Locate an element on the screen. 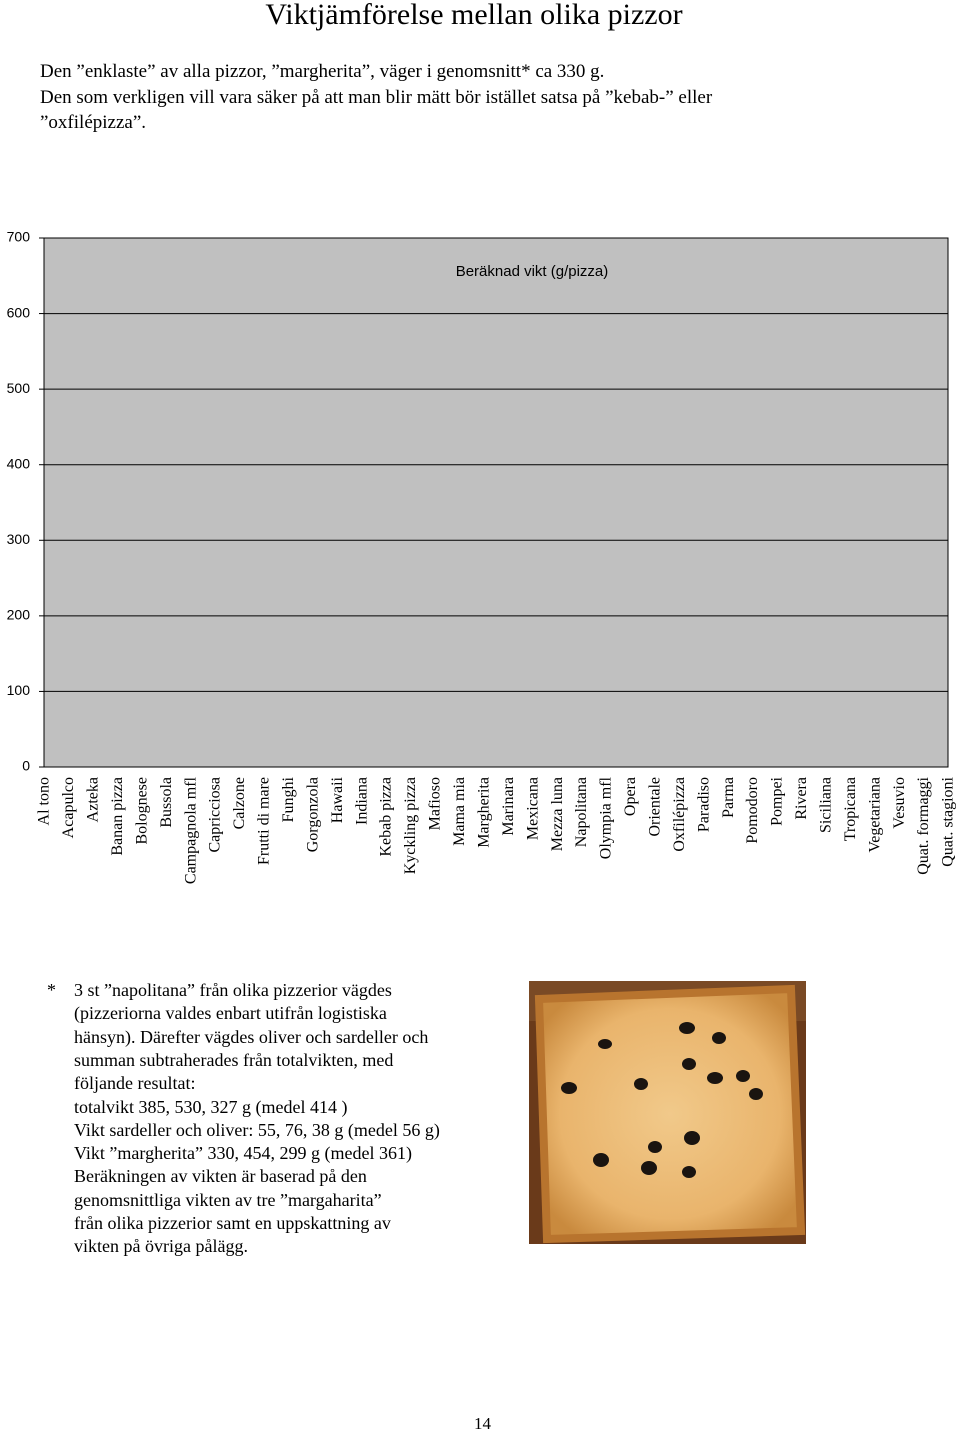 The image size is (960, 1434). y-tick-label: 400 is located at coordinates (19, 463).